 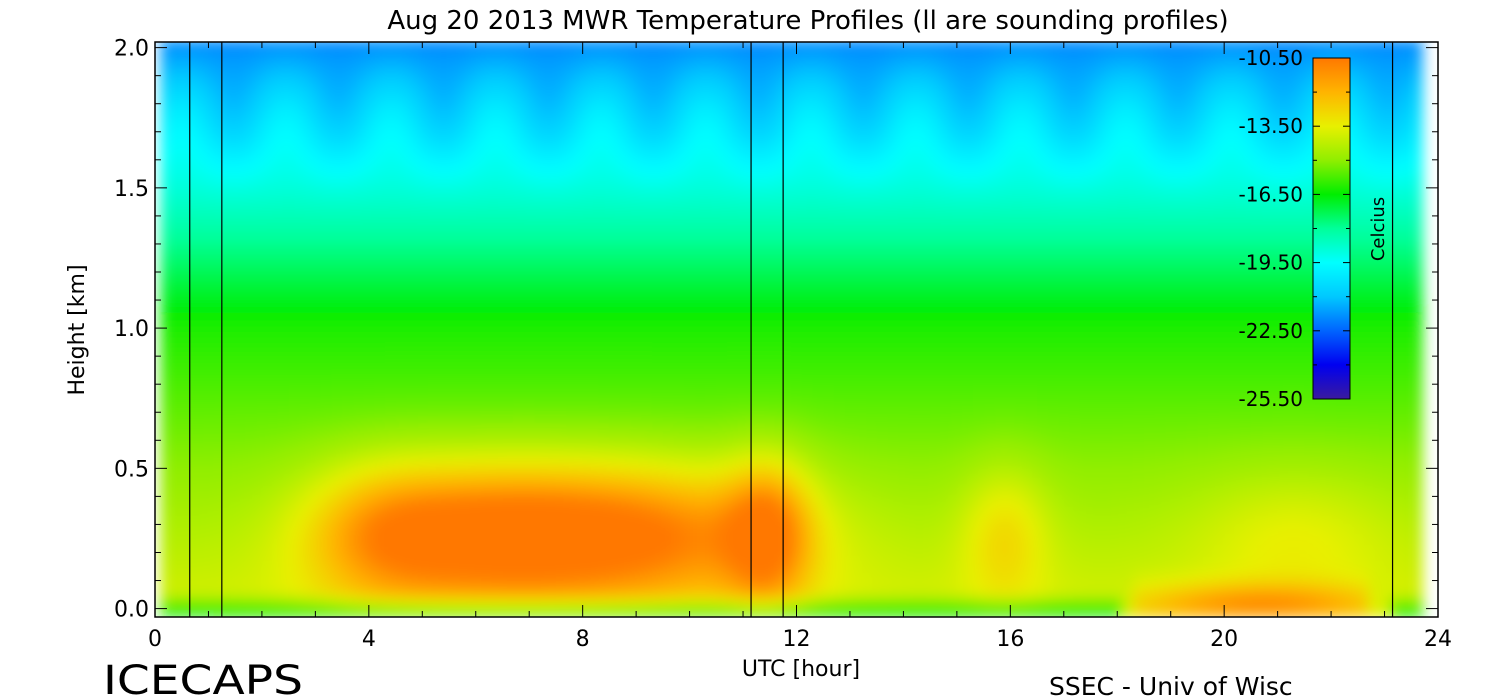 What do you see at coordinates (1171, 686) in the screenshot?
I see `credit-text: SSEC - Univ of Wisc` at bounding box center [1171, 686].